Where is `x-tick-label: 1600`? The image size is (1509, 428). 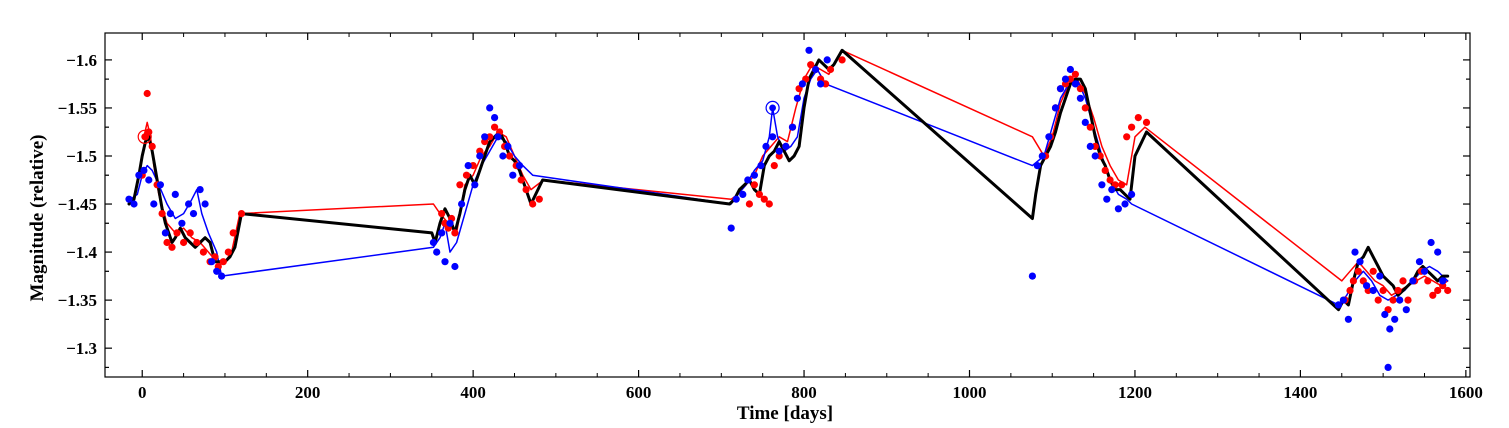 x-tick-label: 1600 is located at coordinates (1466, 392).